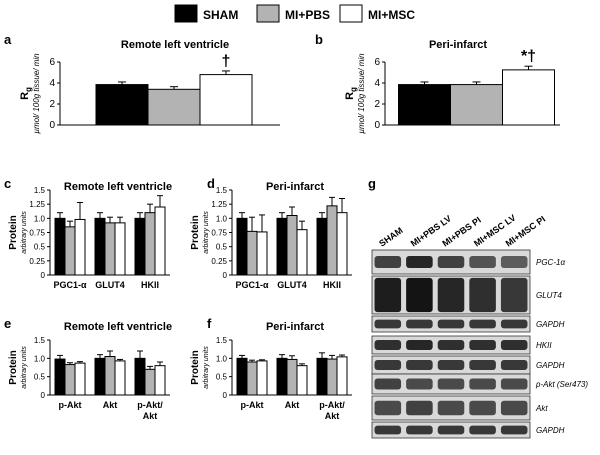 This screenshot has height=455, width=600. What do you see at coordinates (209, 323) in the screenshot?
I see `panel-letter: f` at bounding box center [209, 323].